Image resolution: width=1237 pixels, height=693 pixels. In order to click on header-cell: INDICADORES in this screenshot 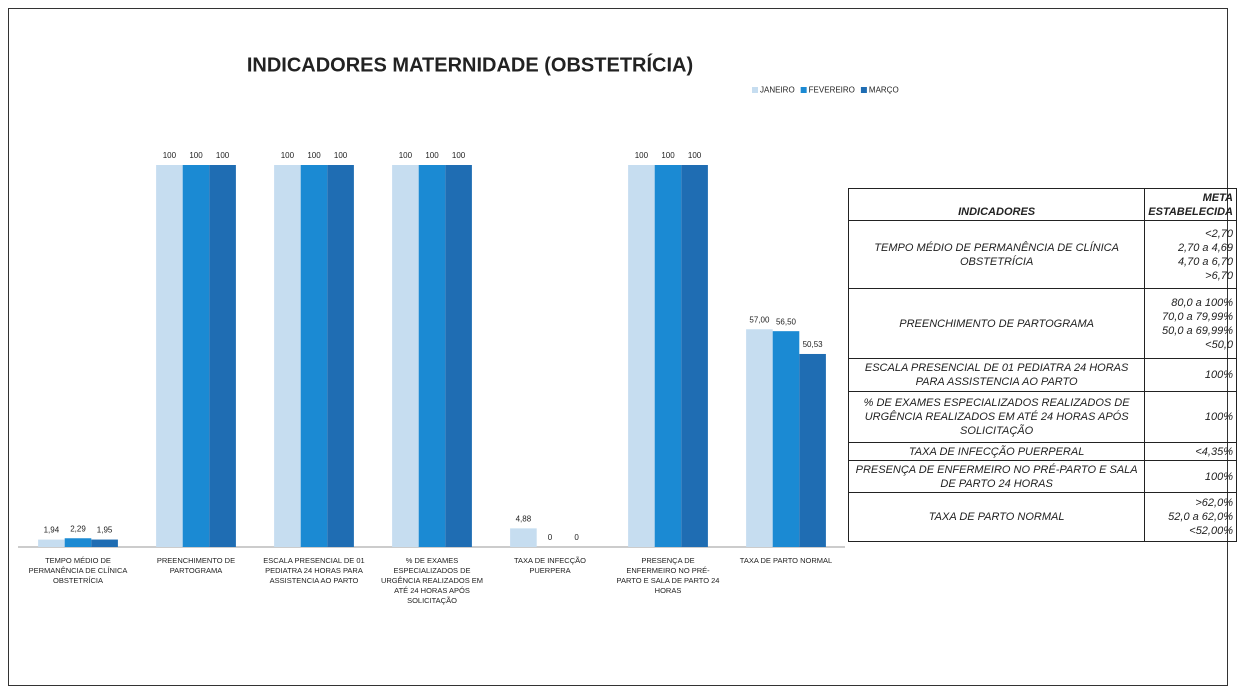, I will do `click(996, 204)`.